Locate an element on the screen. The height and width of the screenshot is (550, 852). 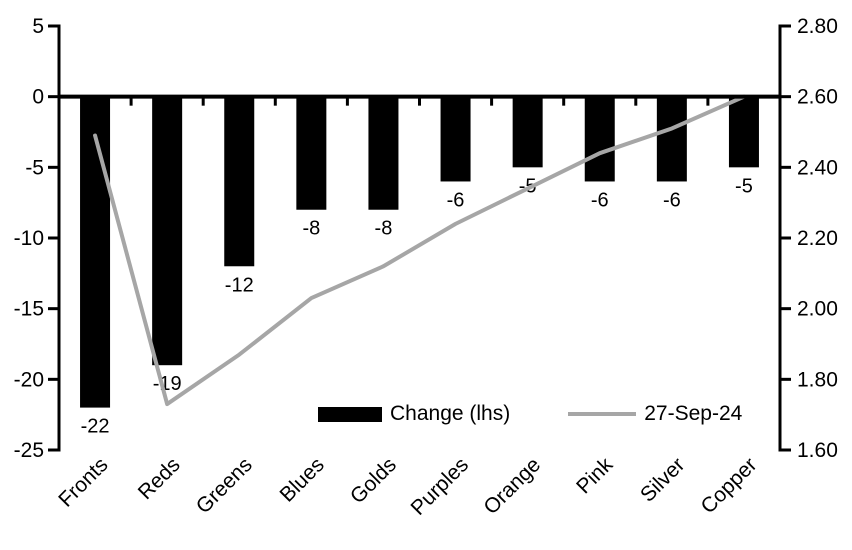
left-axis-tick-label: -20 is located at coordinates (29, 379).